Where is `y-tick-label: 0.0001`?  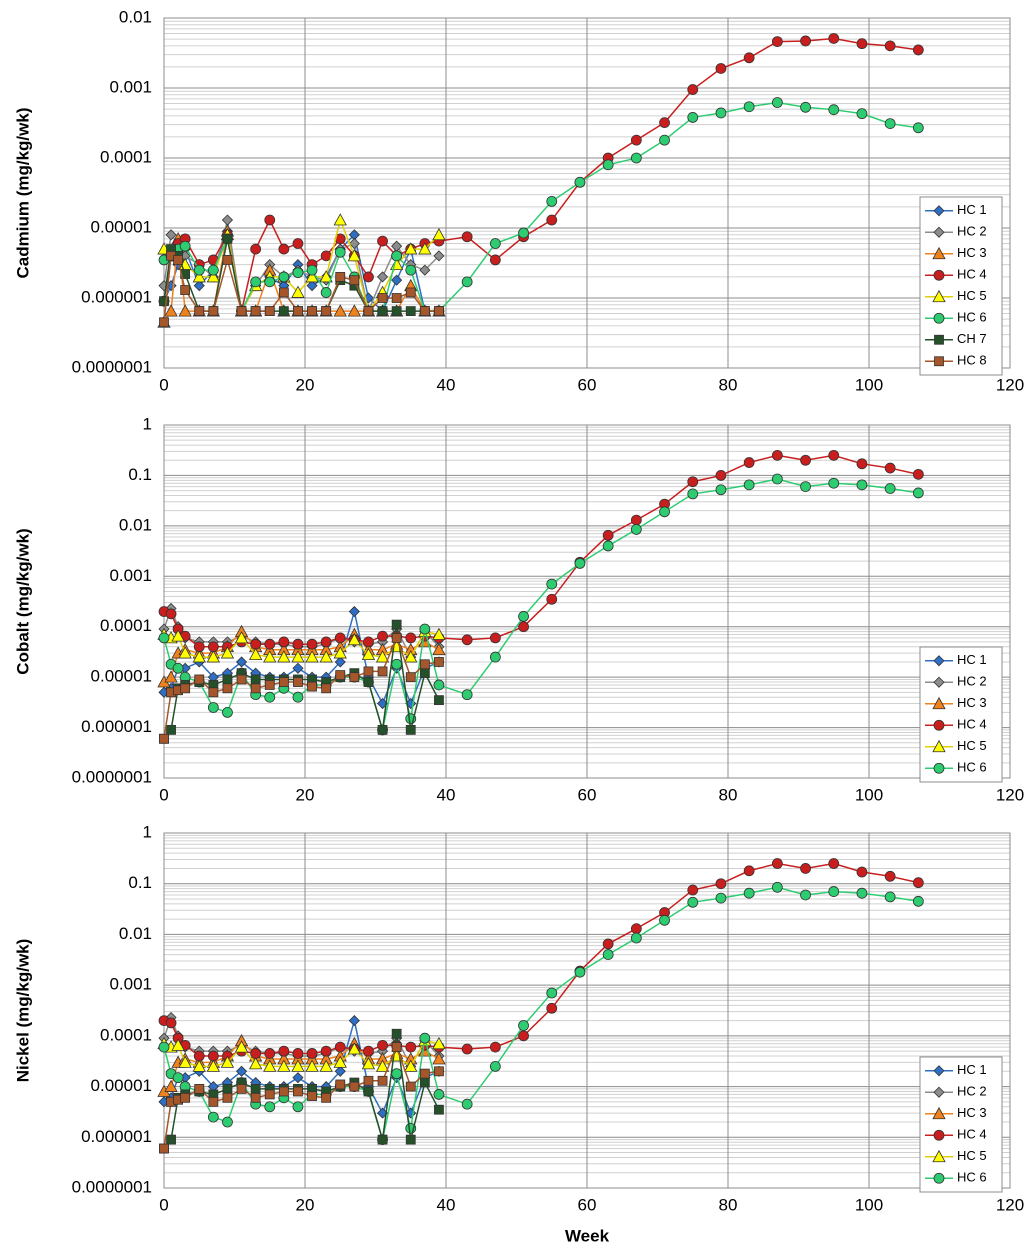 y-tick-label: 0.0001 is located at coordinates (126, 1034).